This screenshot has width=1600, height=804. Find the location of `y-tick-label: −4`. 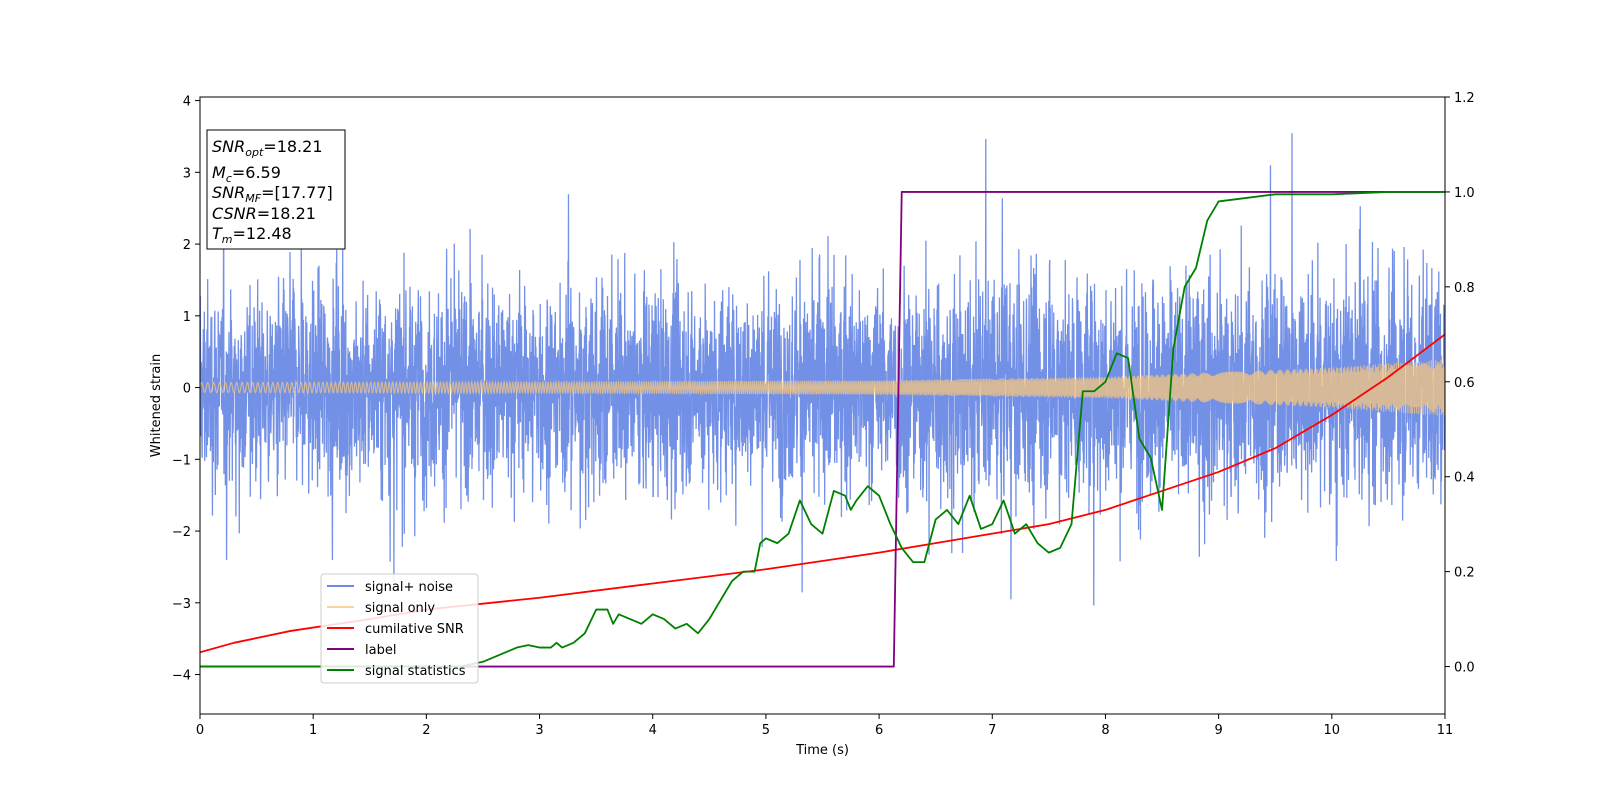

y-tick-label: −4 is located at coordinates (181, 676).